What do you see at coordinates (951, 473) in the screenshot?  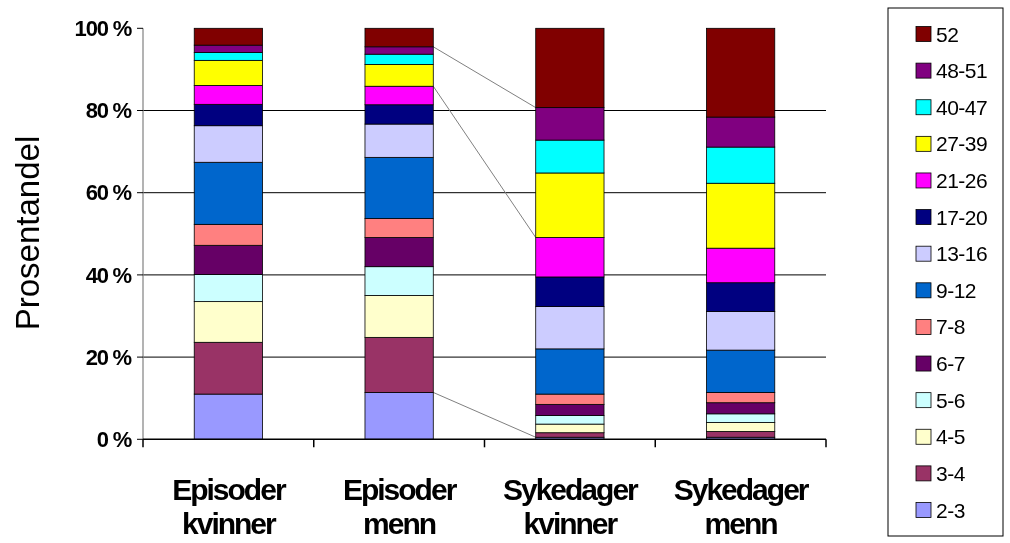 I see `legend-label: 3-4` at bounding box center [951, 473].